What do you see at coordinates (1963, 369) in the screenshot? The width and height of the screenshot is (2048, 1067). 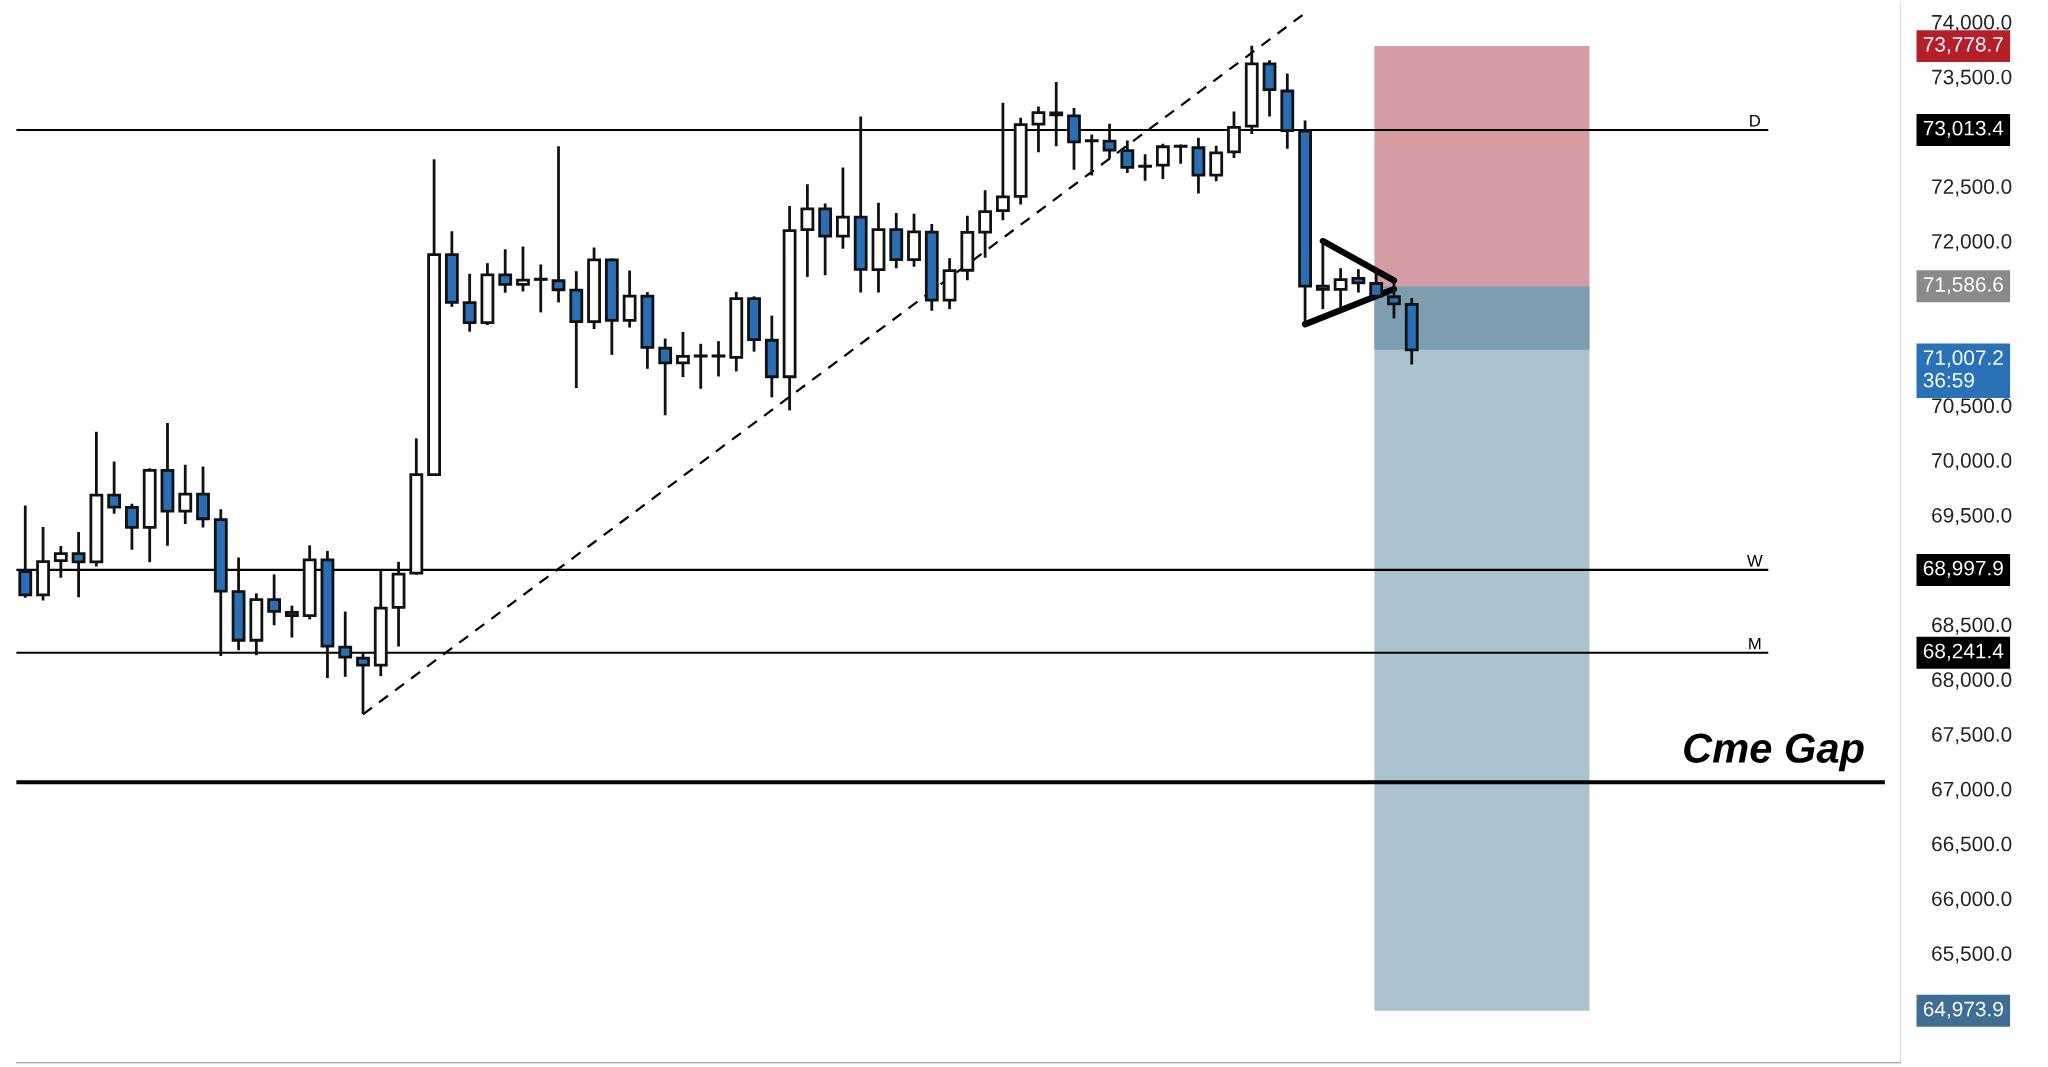 I see `text: 71,007.2 36:59` at bounding box center [1963, 369].